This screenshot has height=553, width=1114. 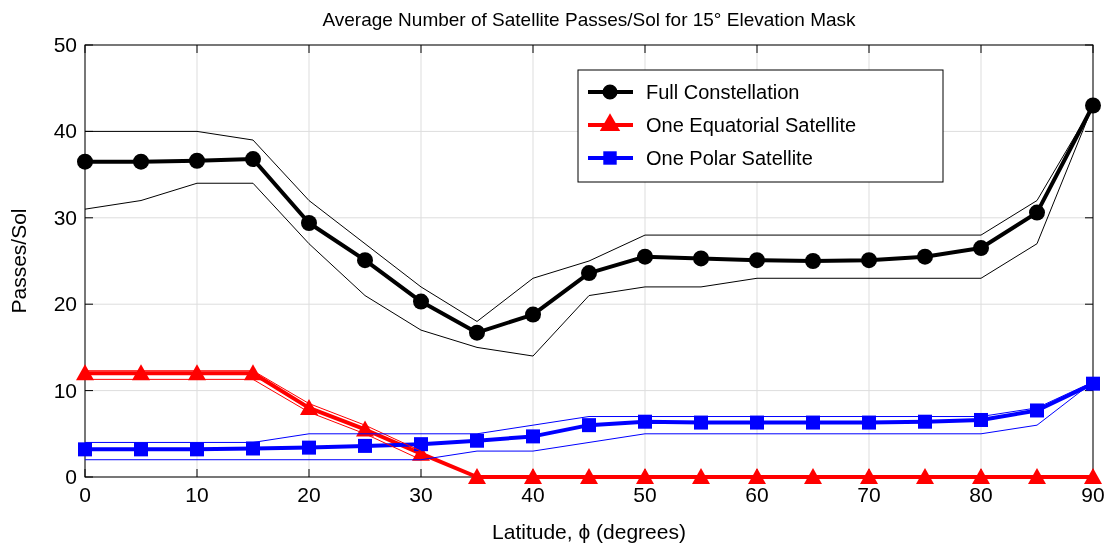 What do you see at coordinates (1093, 494) in the screenshot?
I see `x-tick-label: 90` at bounding box center [1093, 494].